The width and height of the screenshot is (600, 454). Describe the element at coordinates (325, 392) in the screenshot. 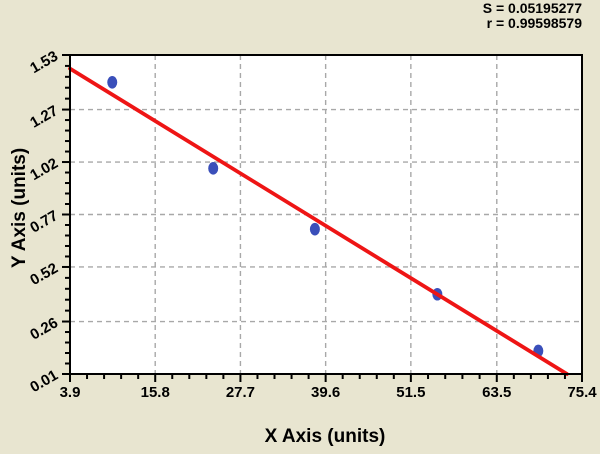

I see `x-tick-label: 39.6` at that location.